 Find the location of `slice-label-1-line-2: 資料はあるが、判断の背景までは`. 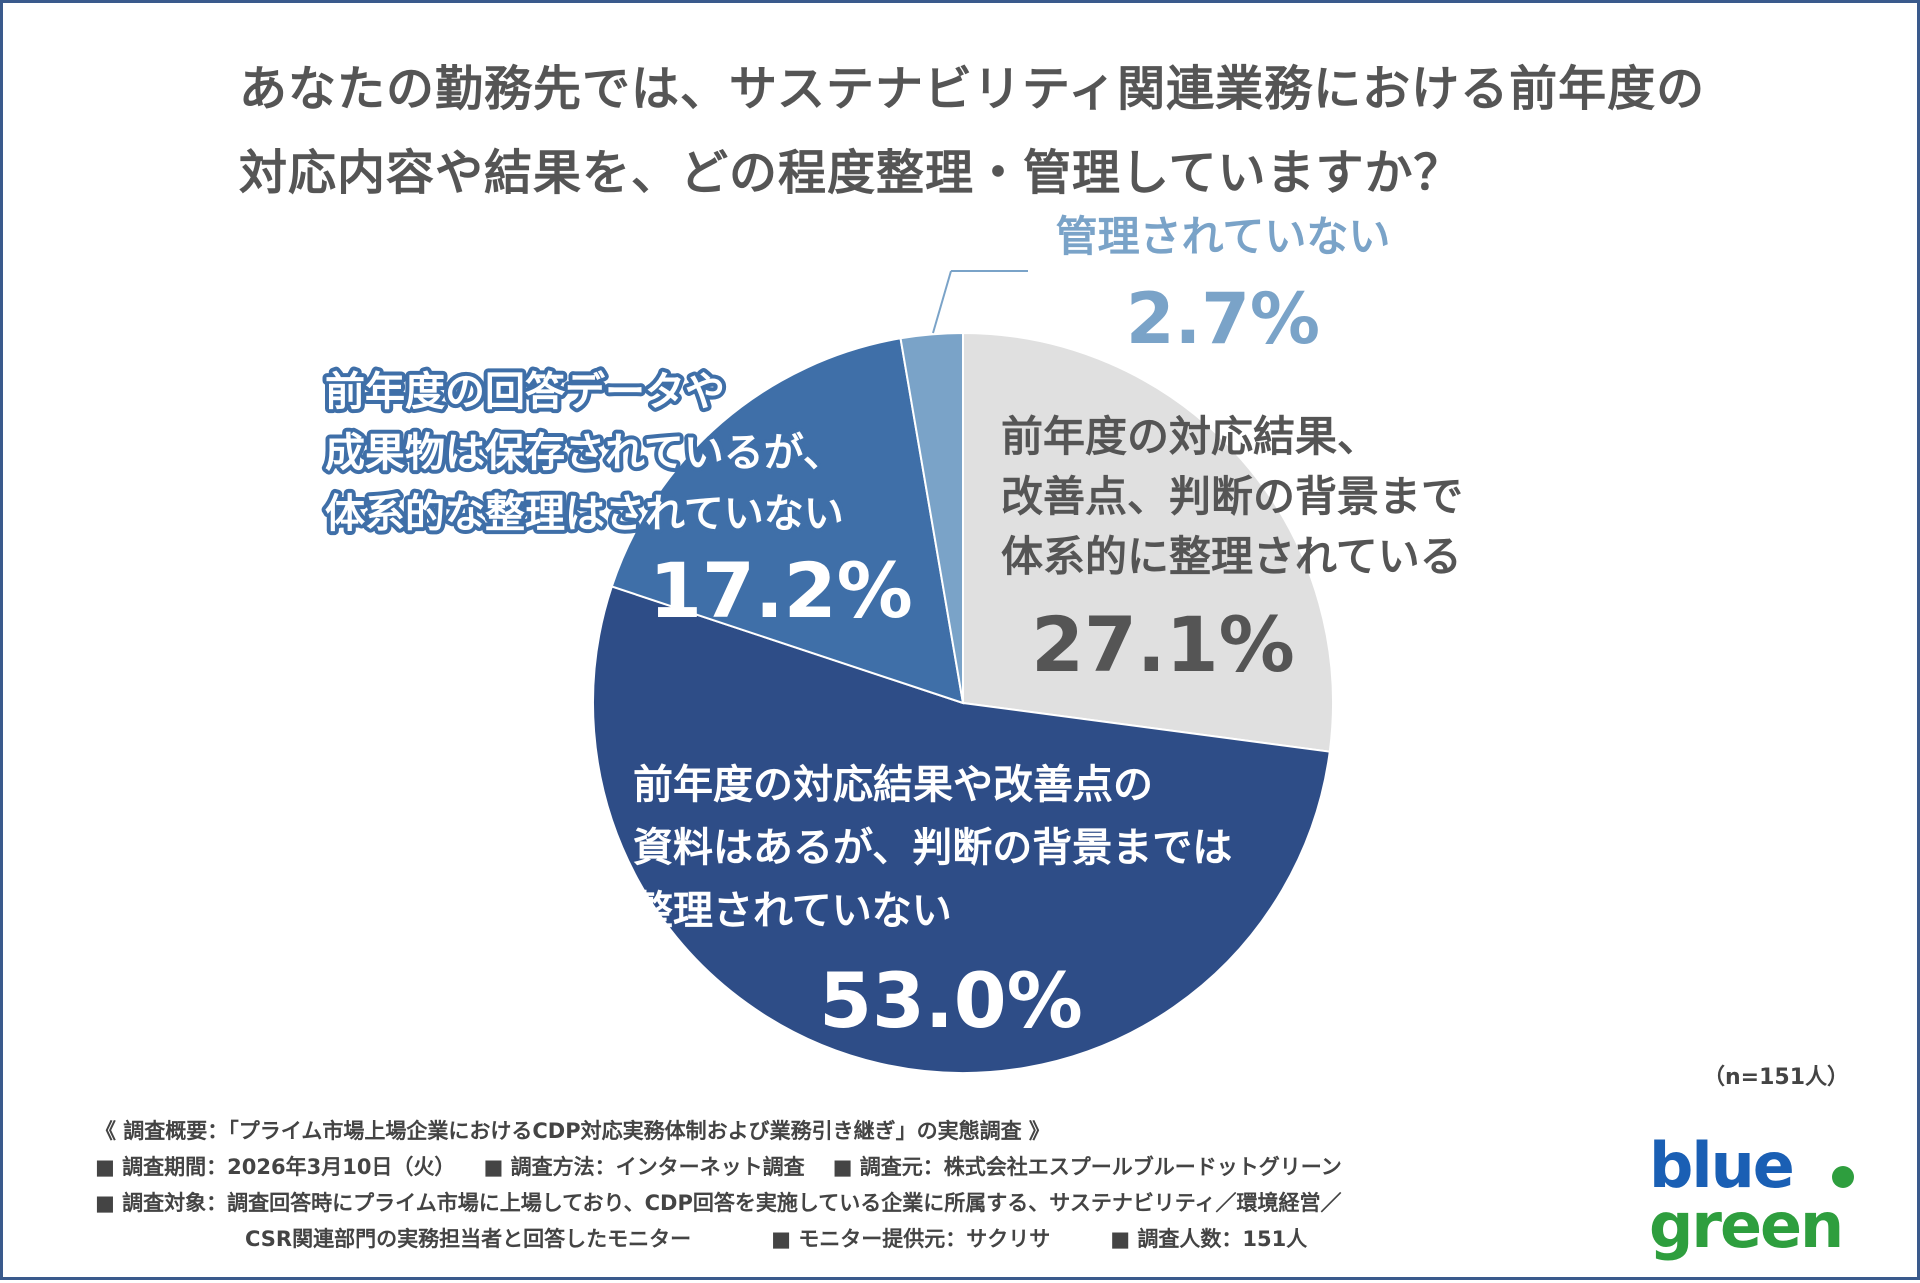

slice-label-1-line-2: 資料はあるが、判断の背景までは is located at coordinates (932, 848).